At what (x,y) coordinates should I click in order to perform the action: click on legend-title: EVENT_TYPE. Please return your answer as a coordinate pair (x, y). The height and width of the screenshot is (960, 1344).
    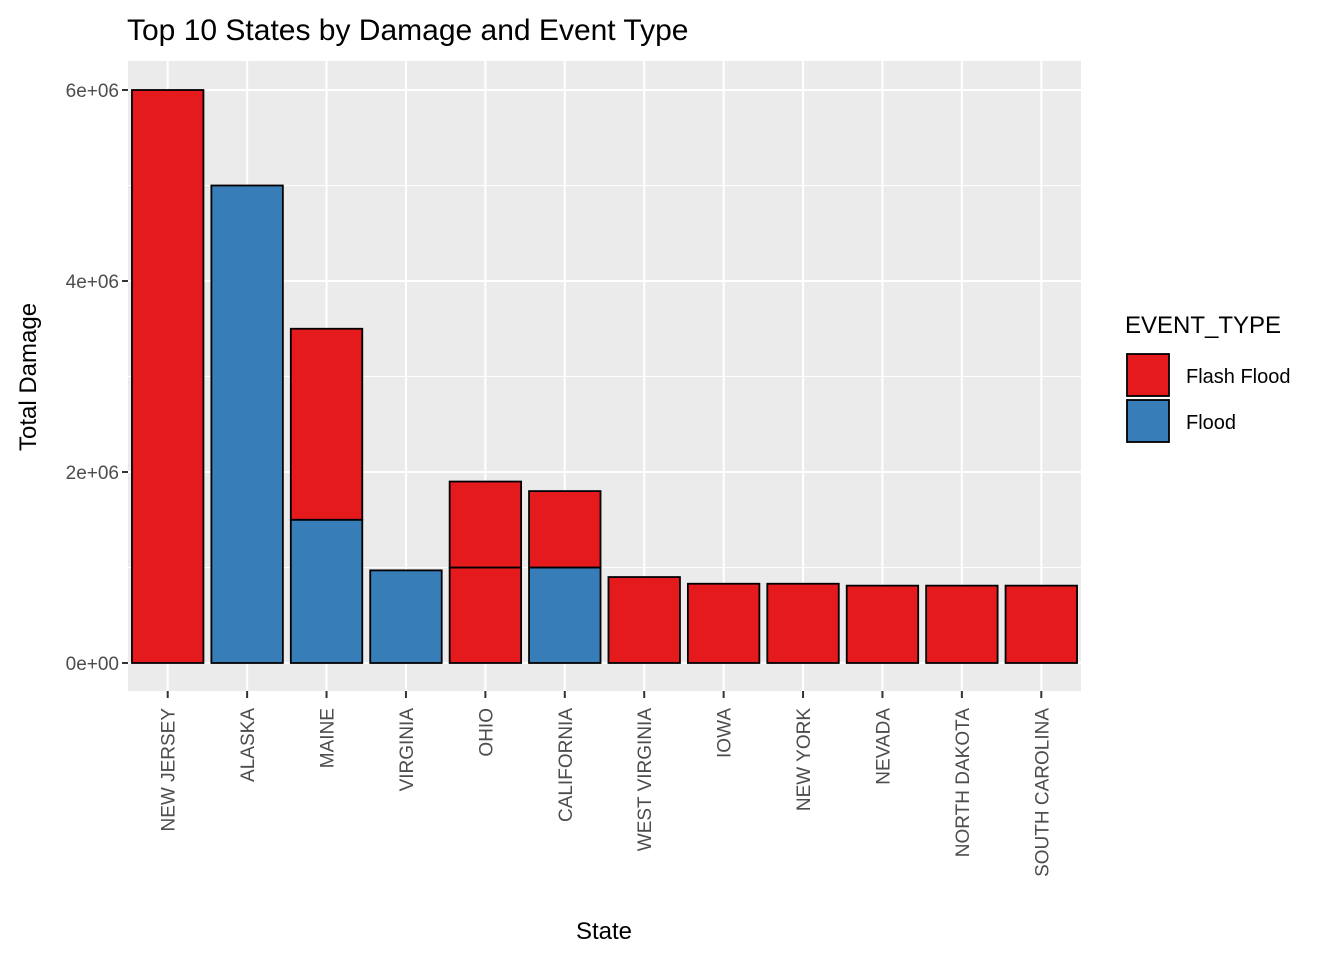
    Looking at the image, I should click on (1203, 325).